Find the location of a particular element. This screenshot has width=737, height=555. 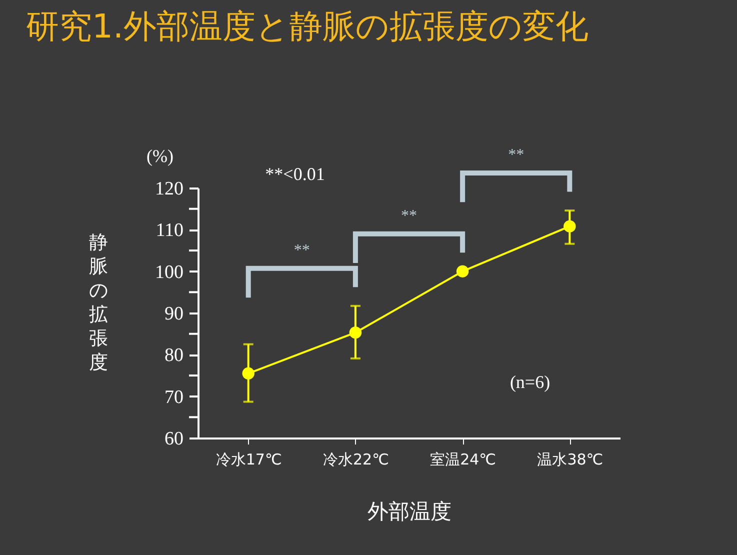

y-tick-label: 80 is located at coordinates (174, 355).